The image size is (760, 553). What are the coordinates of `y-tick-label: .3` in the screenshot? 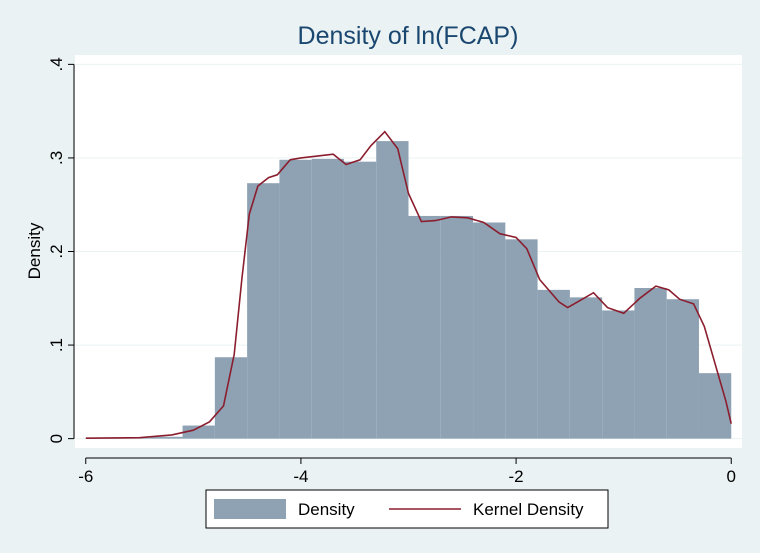 It's located at (56, 158).